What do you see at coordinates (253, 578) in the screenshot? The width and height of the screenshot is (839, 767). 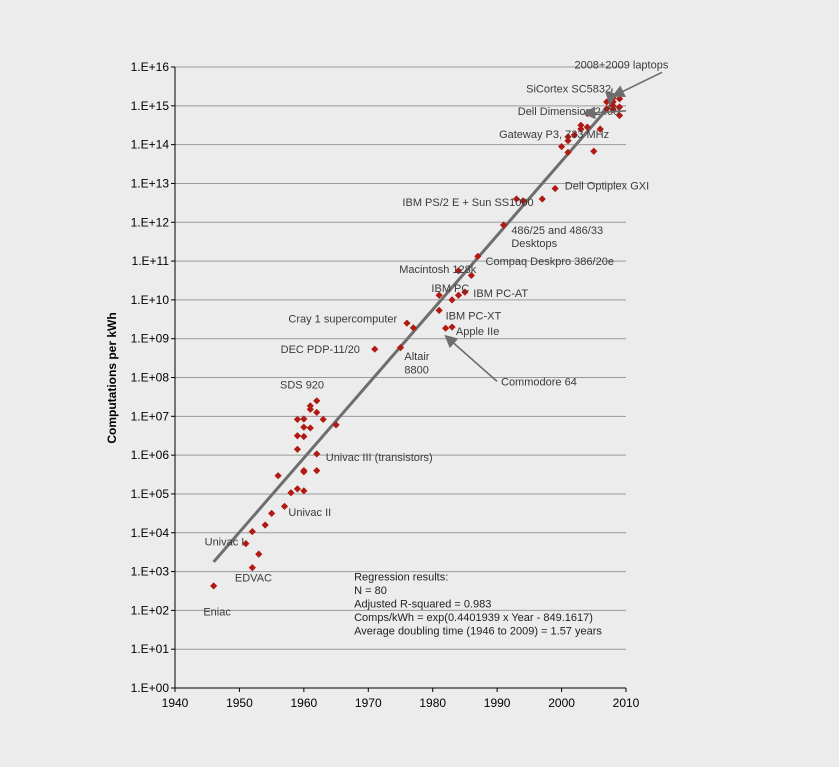 I see `annotation-label: EDVAC` at bounding box center [253, 578].